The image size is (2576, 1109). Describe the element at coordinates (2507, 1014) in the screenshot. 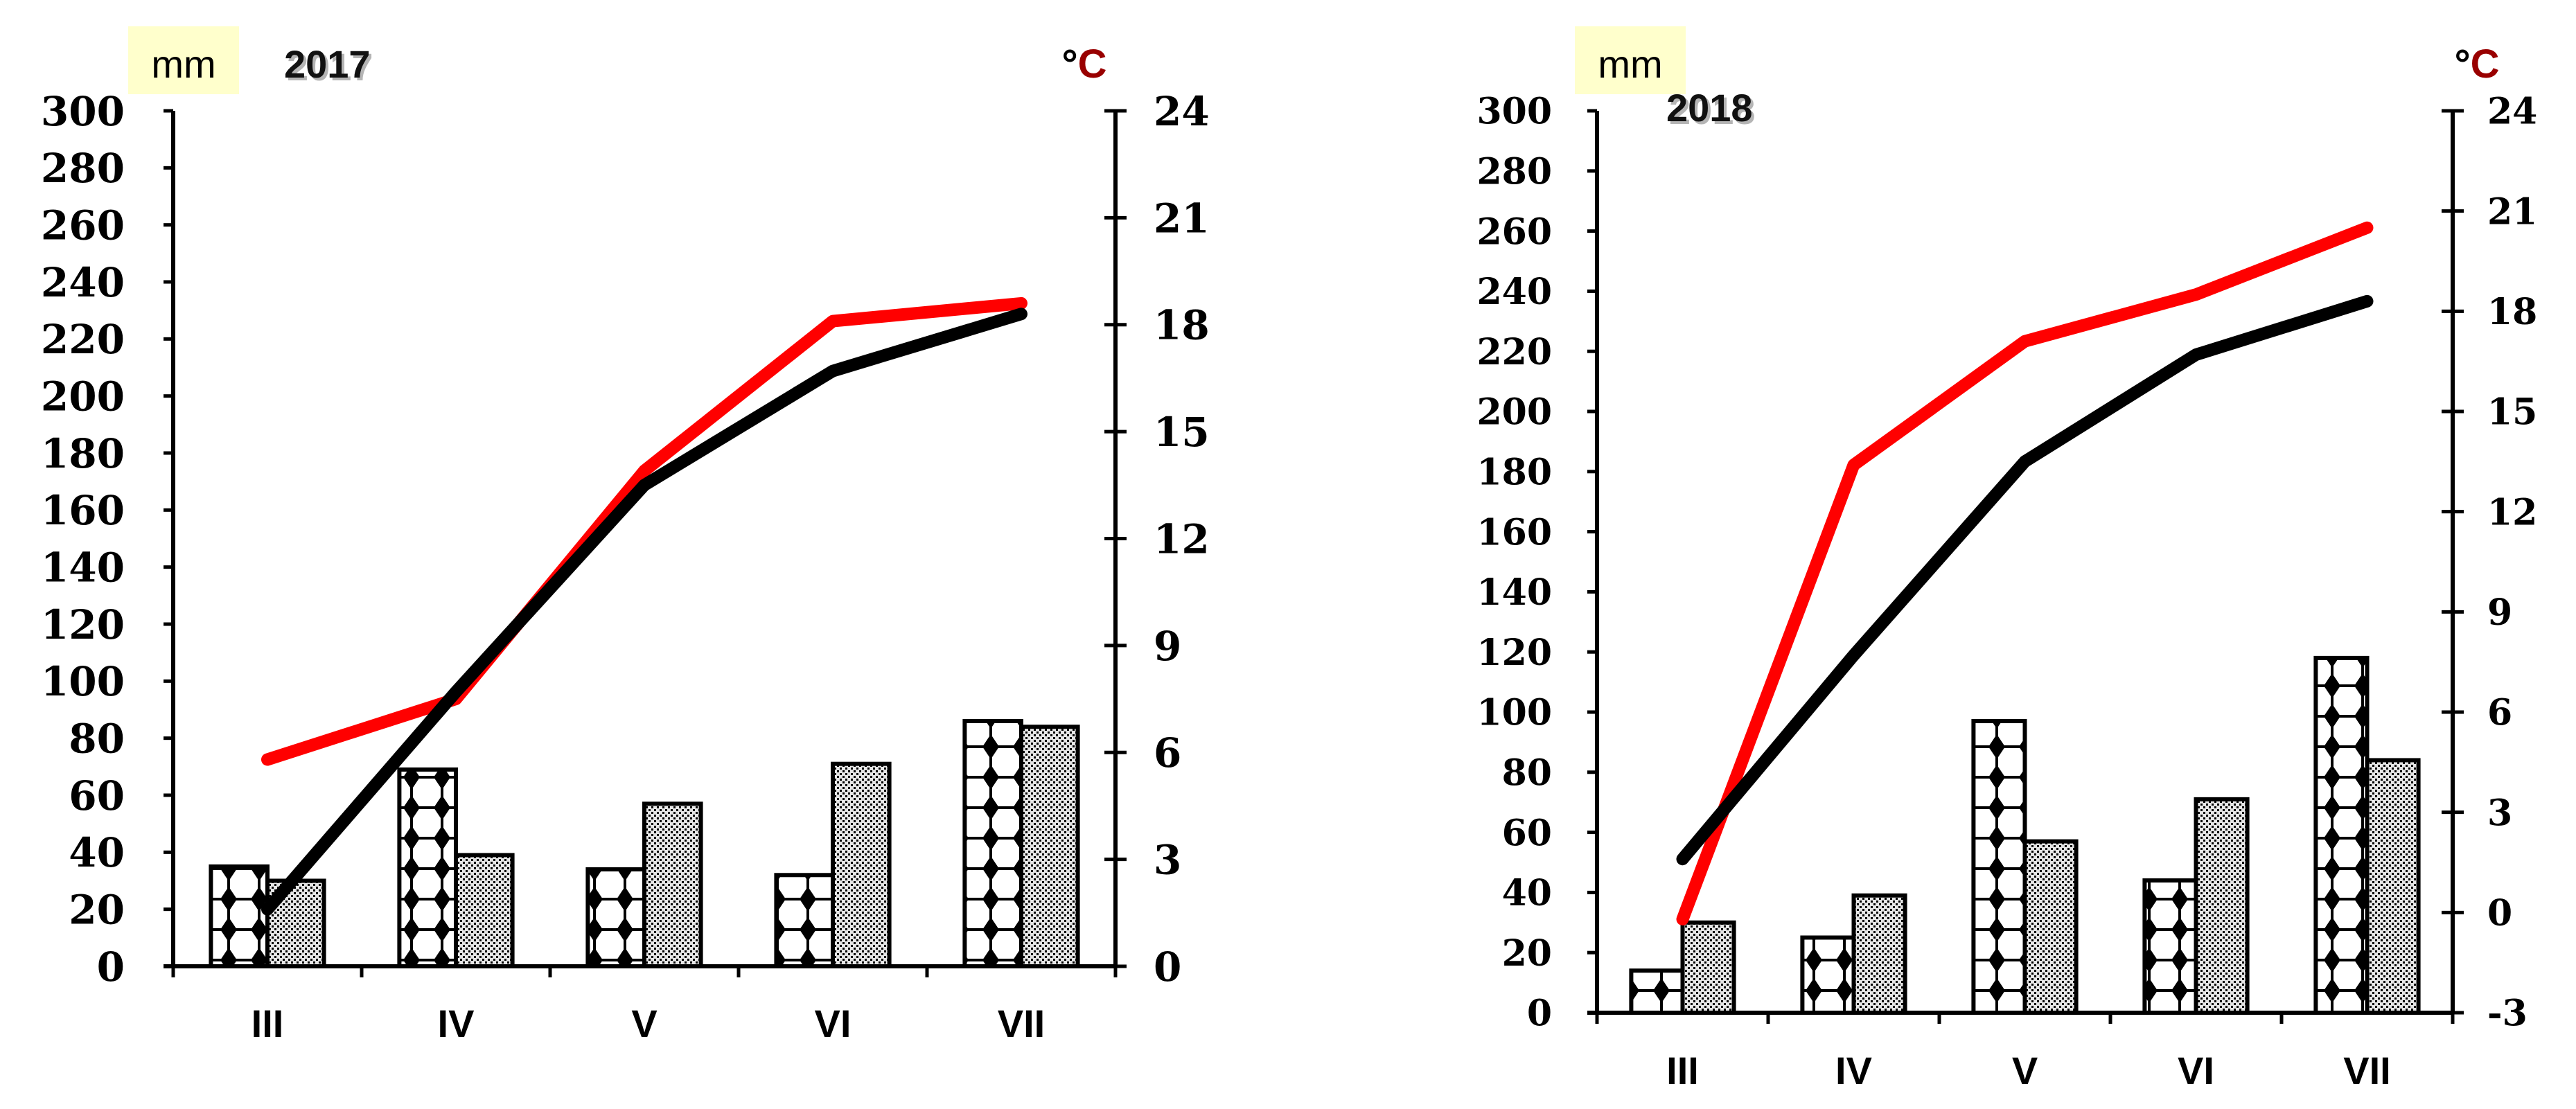

I see `right-tick-label: -3` at that location.